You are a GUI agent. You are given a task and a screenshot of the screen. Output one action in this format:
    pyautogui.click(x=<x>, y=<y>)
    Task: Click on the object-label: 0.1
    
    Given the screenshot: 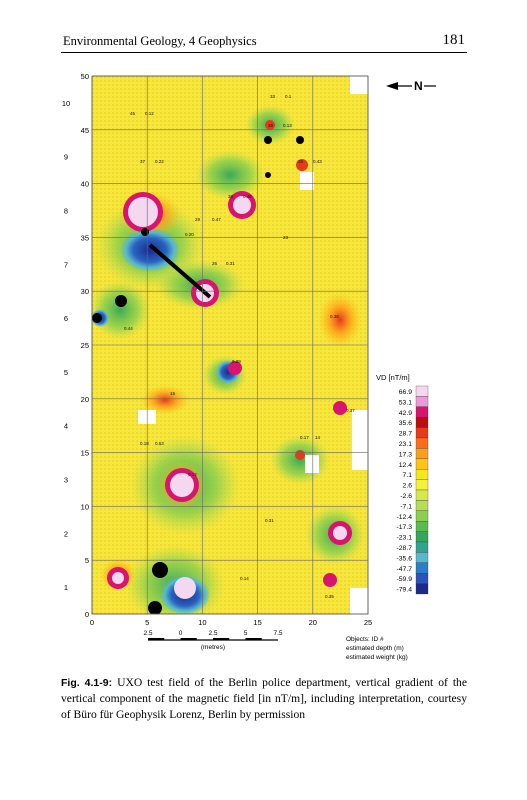 What is the action you would take?
    pyautogui.click(x=288, y=96)
    